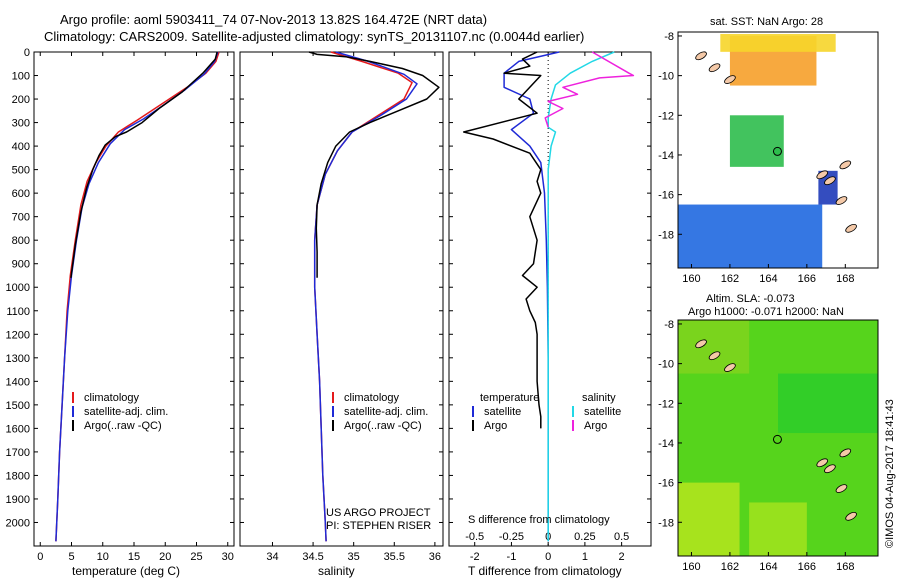 The image size is (900, 580). Describe the element at coordinates (730, 567) in the screenshot. I see `sla-map-xtick-label: 162` at that location.